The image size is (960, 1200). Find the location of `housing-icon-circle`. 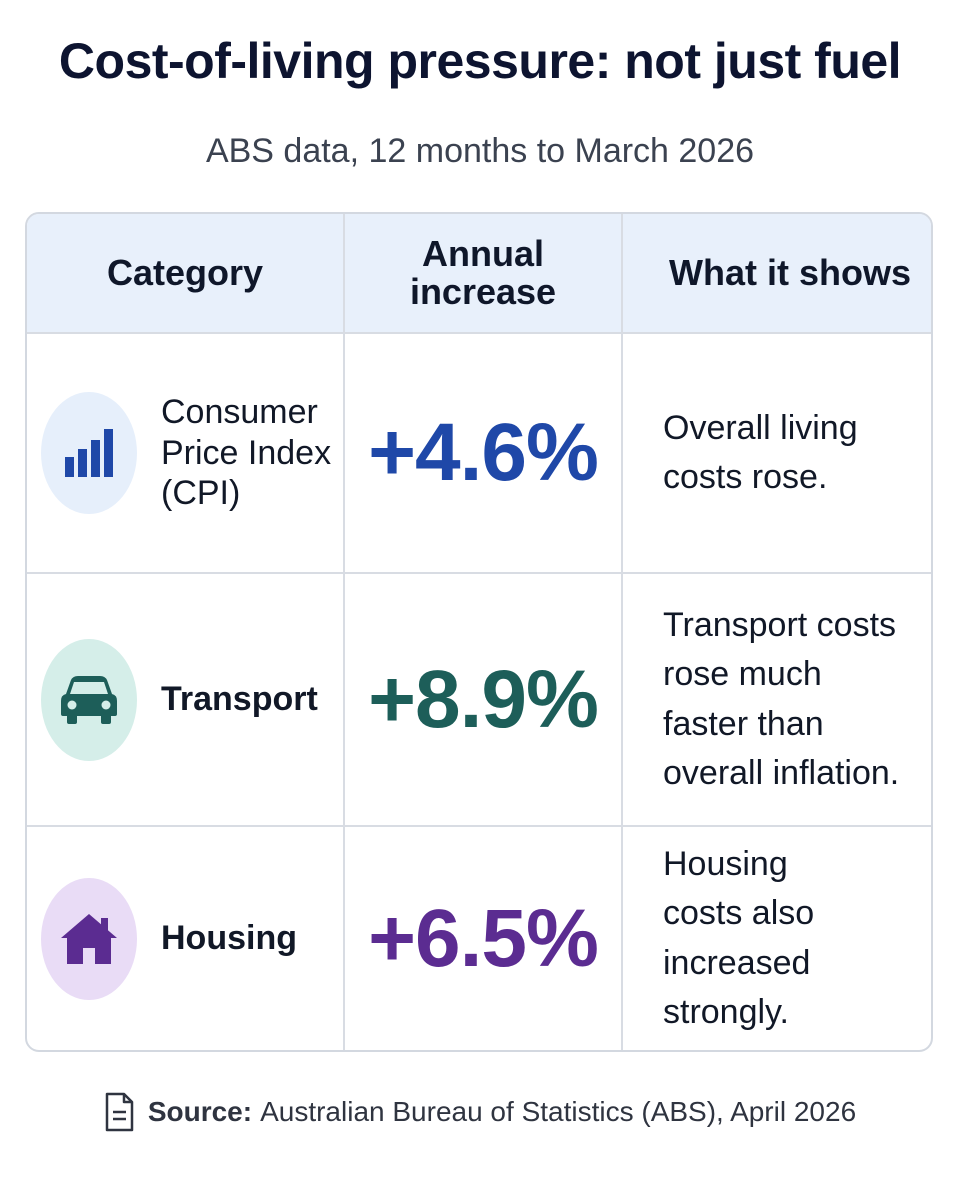

housing-icon-circle is located at coordinates (89, 938).